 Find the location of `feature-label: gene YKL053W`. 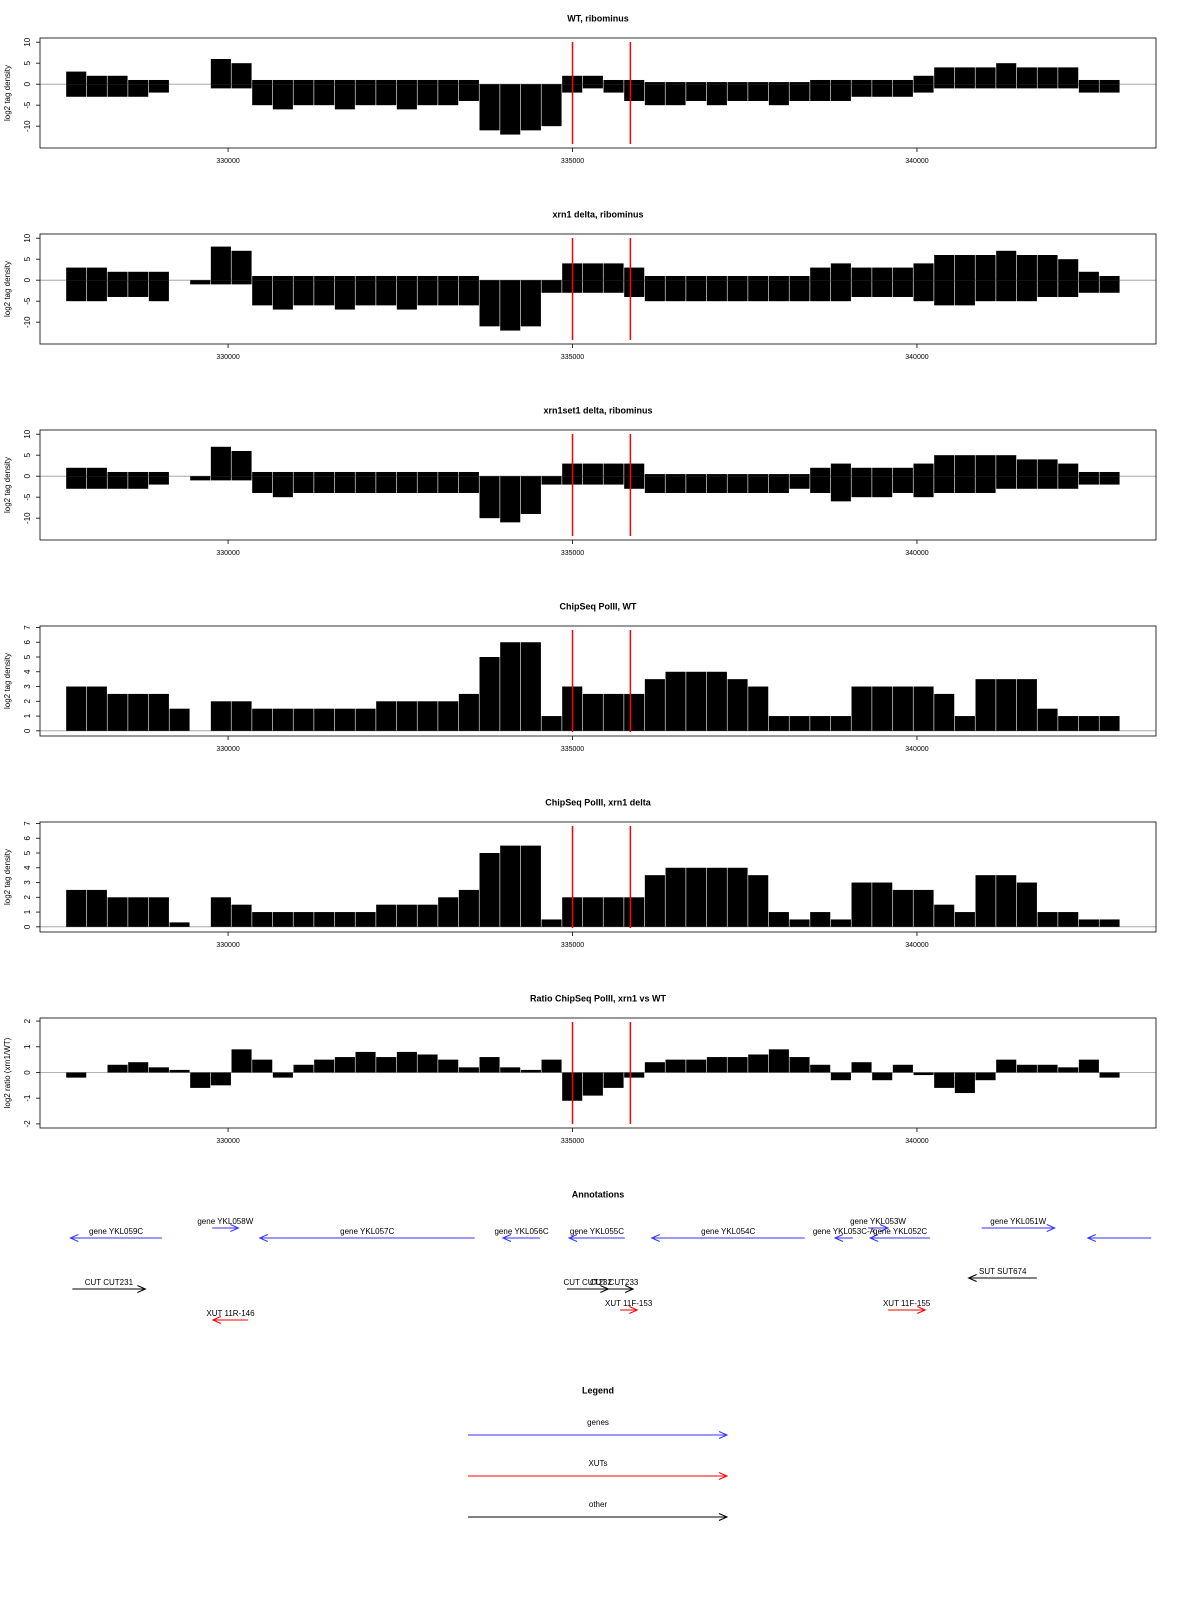

feature-label: gene YKL053W is located at coordinates (878, 1221).